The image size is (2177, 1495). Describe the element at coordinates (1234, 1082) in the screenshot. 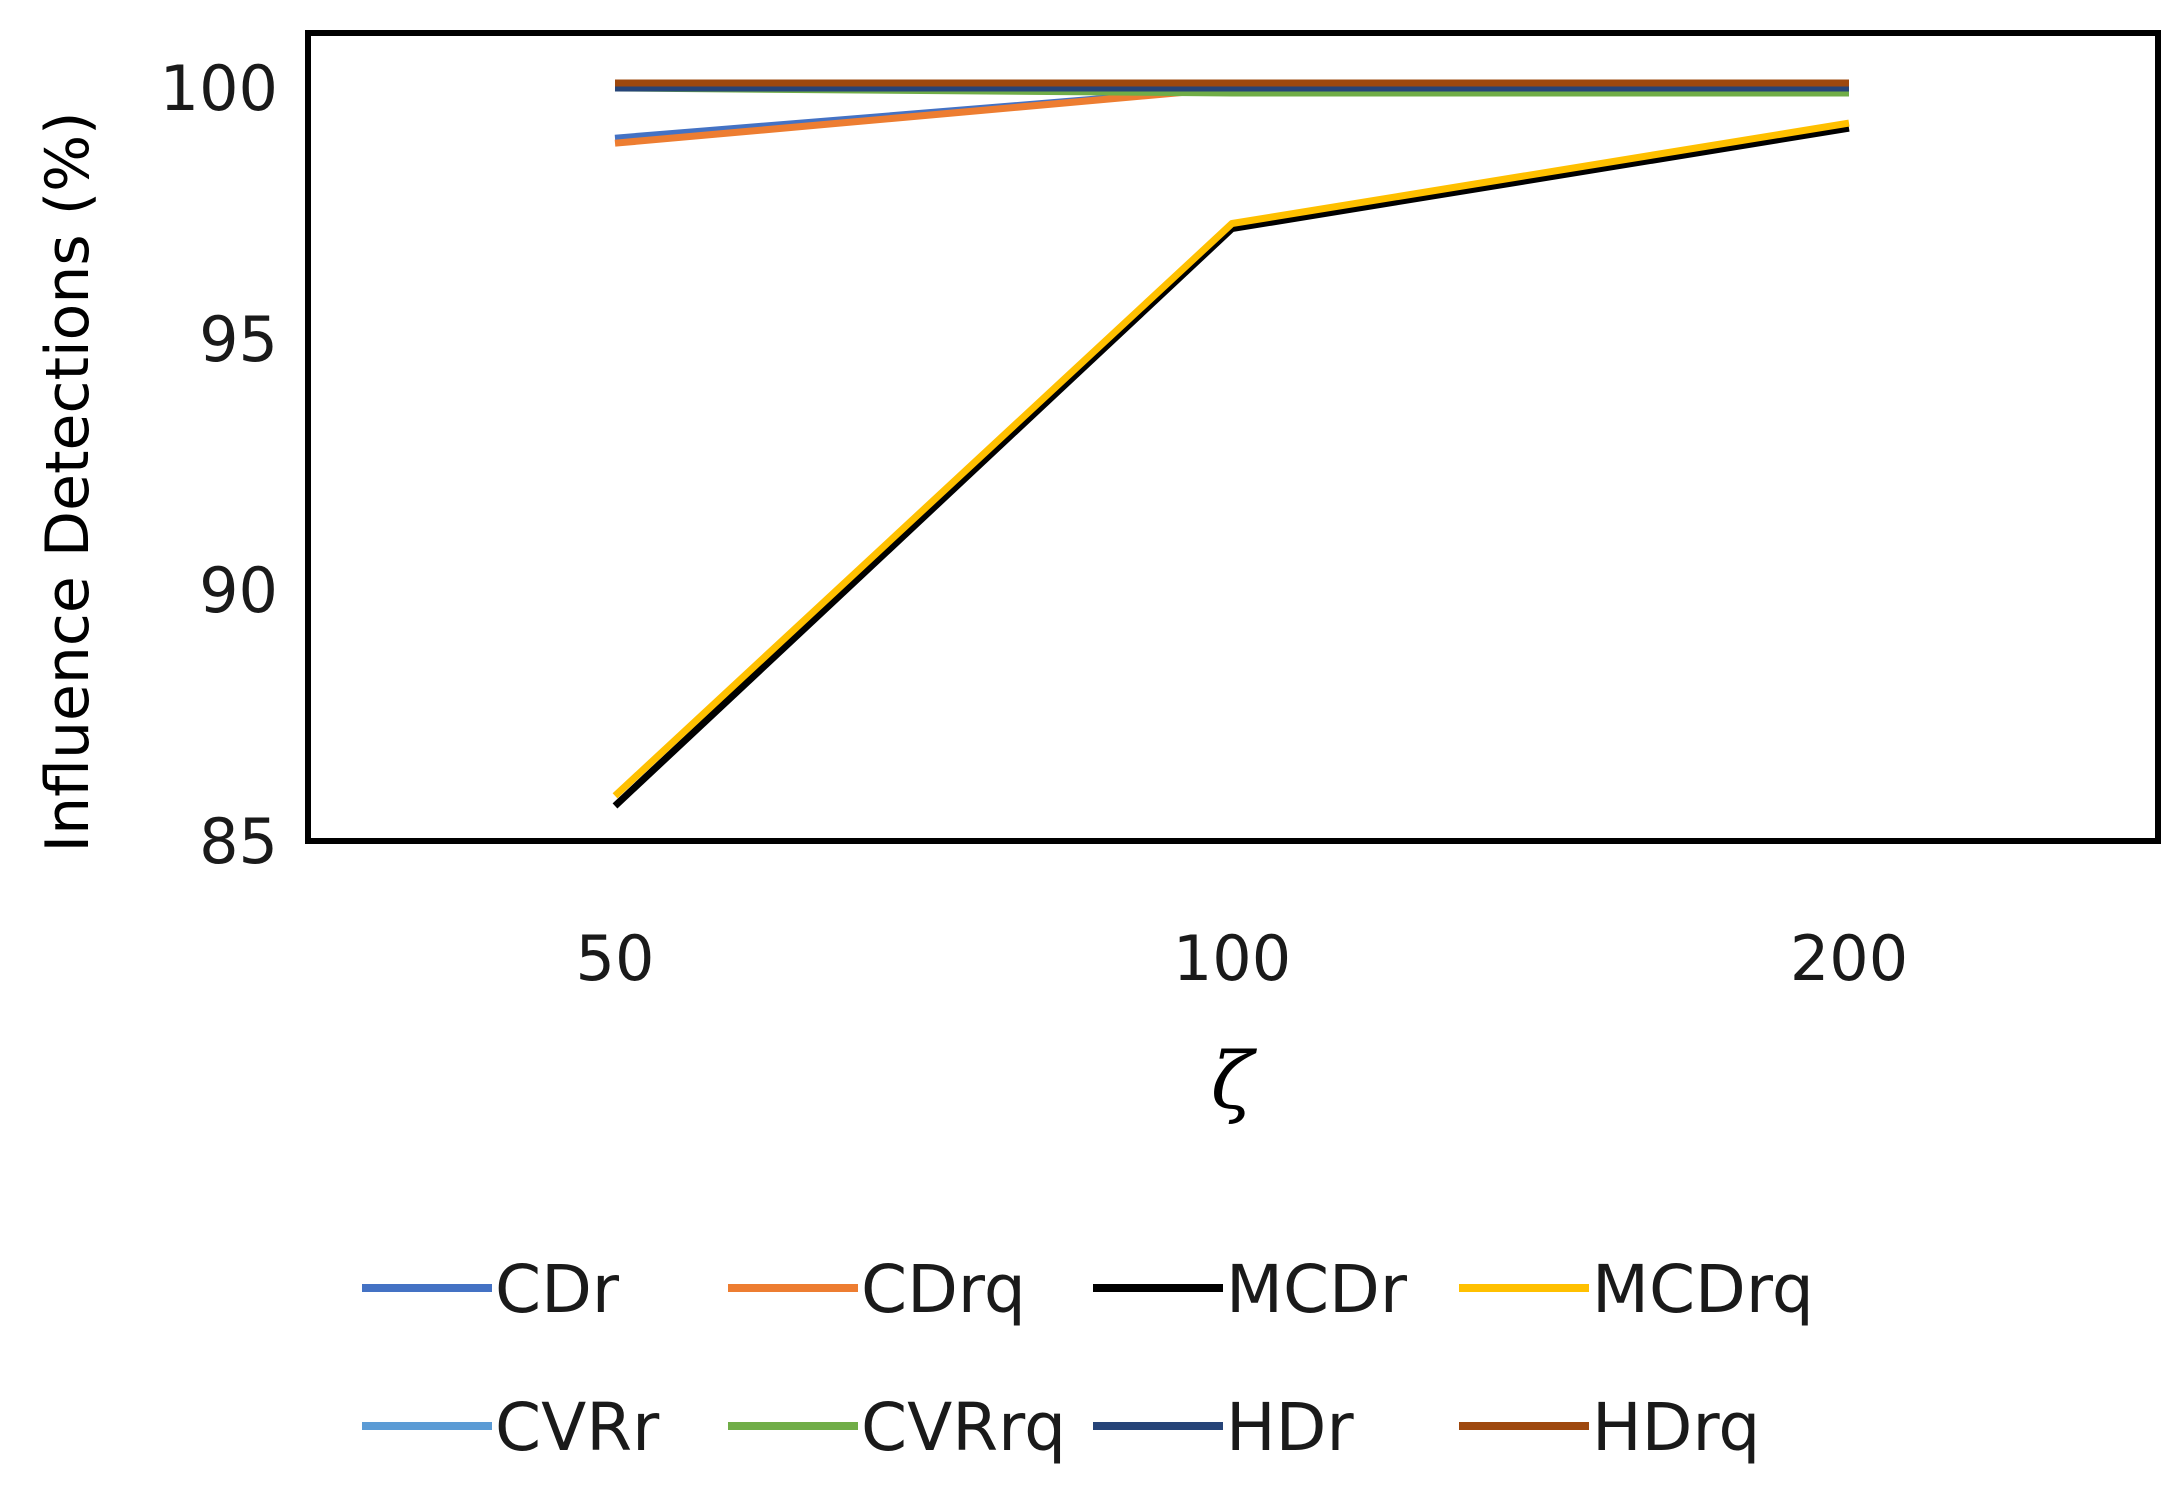

I see `x-axis-title: ζ` at that location.